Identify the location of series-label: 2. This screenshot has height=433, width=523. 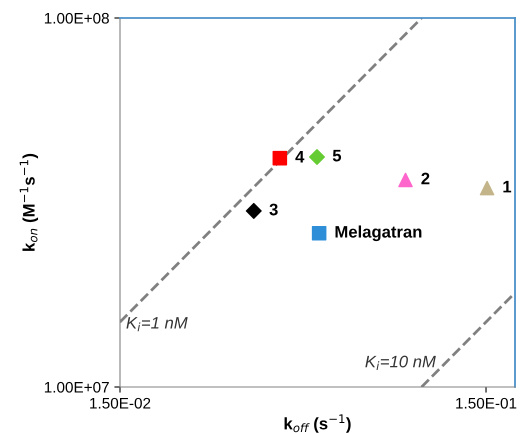
(425, 178).